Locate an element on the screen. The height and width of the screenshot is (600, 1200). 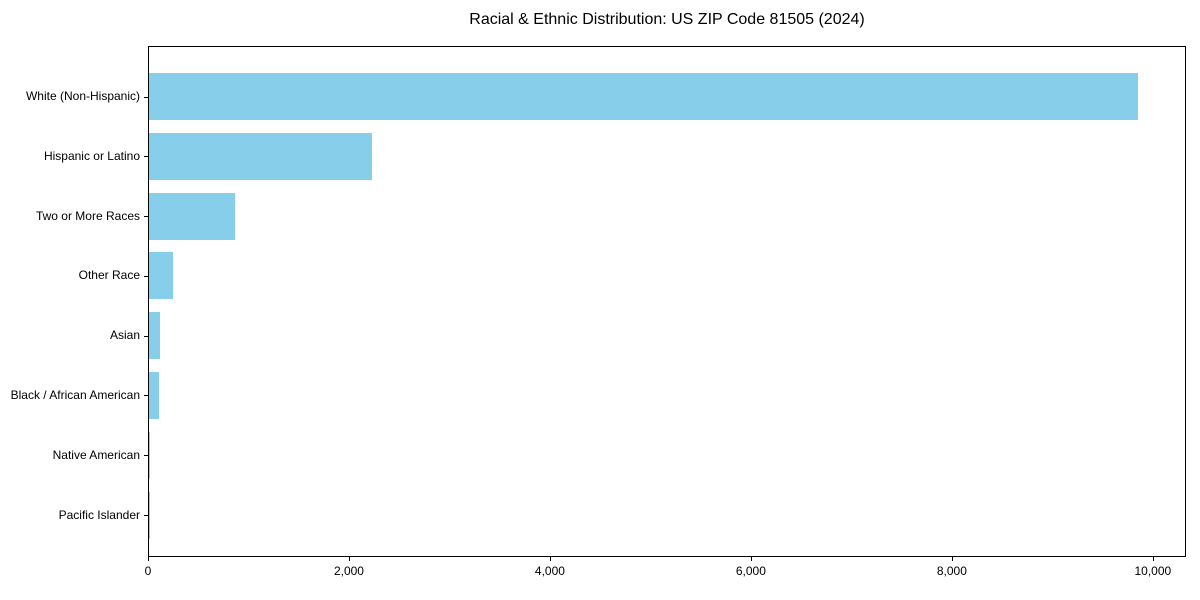
x-tick-label: 8,000 is located at coordinates (951, 571).